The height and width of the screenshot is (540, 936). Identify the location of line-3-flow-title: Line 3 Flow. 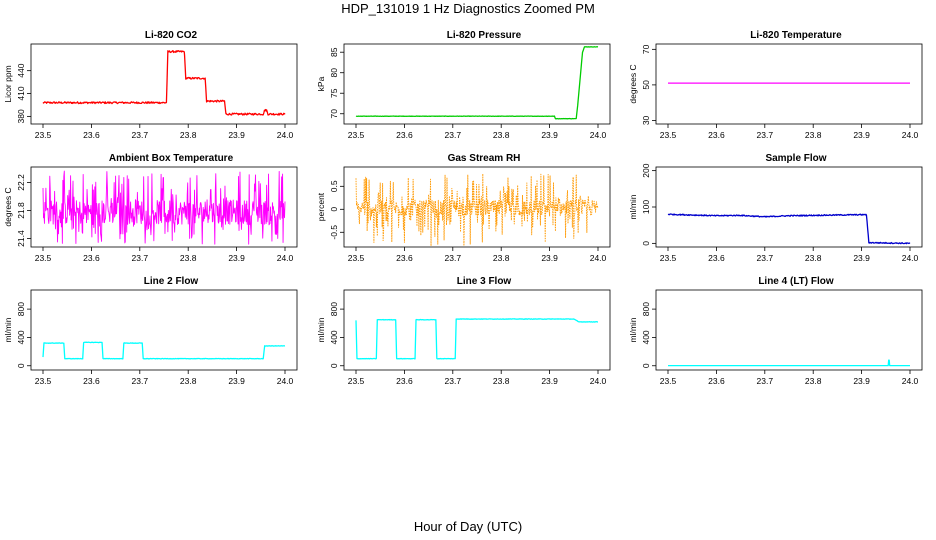
(484, 281).